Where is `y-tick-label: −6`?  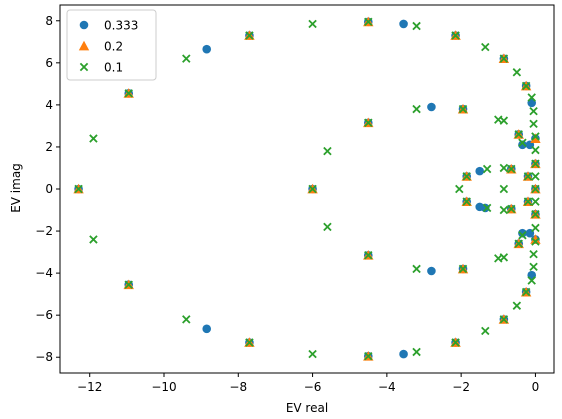
y-tick-label: −6 is located at coordinates (44, 315).